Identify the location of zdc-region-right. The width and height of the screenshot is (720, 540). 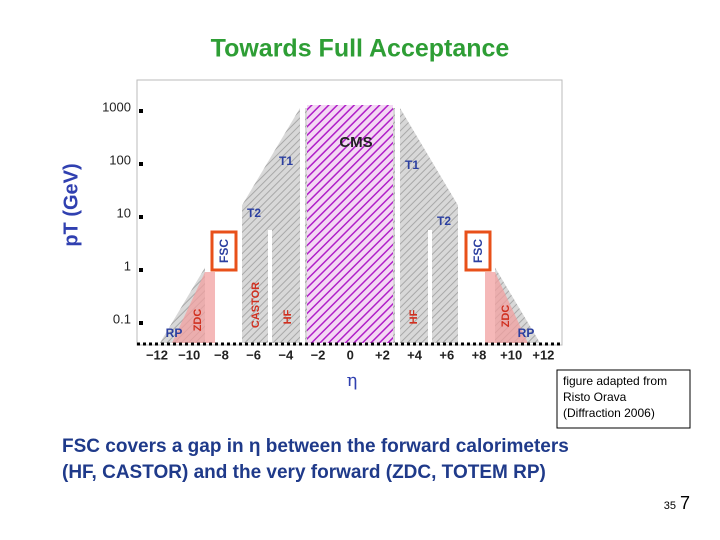
(506, 307).